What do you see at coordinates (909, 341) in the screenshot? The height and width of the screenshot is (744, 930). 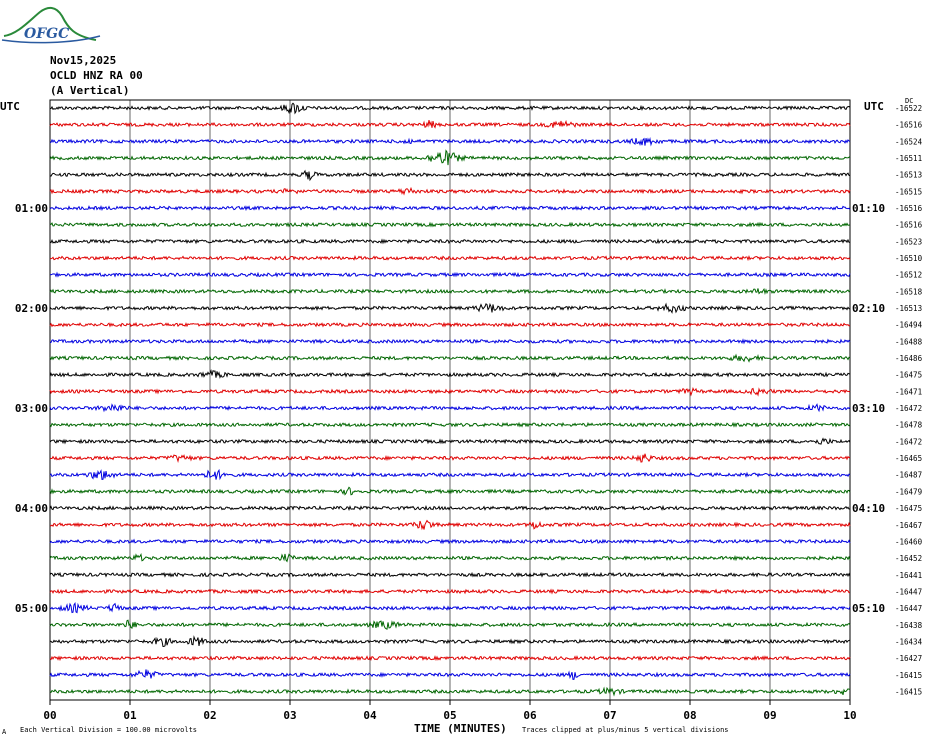 I see `dc-offset-label: -16488` at bounding box center [909, 341].